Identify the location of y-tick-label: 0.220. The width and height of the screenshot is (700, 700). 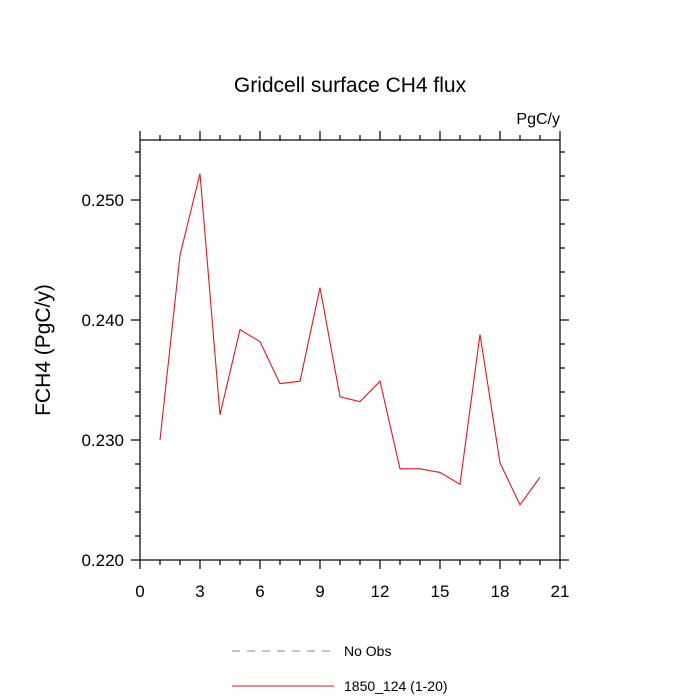
(102, 560).